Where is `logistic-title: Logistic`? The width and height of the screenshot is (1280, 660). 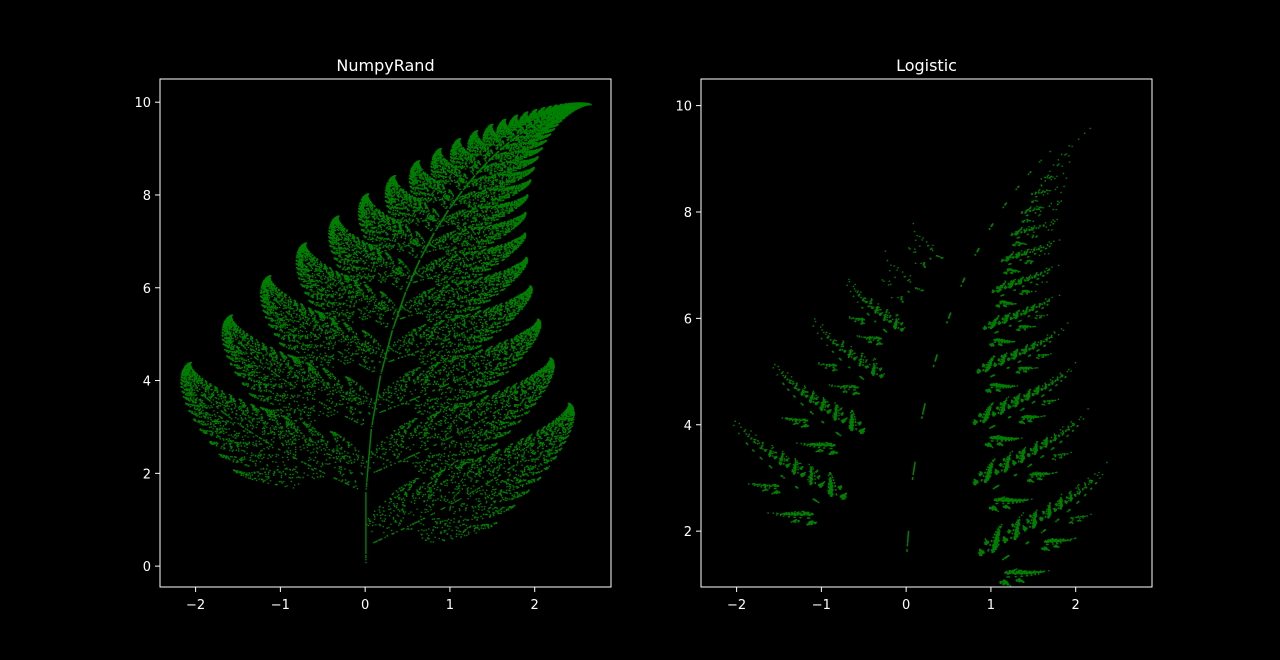
logistic-title: Logistic is located at coordinates (926, 65).